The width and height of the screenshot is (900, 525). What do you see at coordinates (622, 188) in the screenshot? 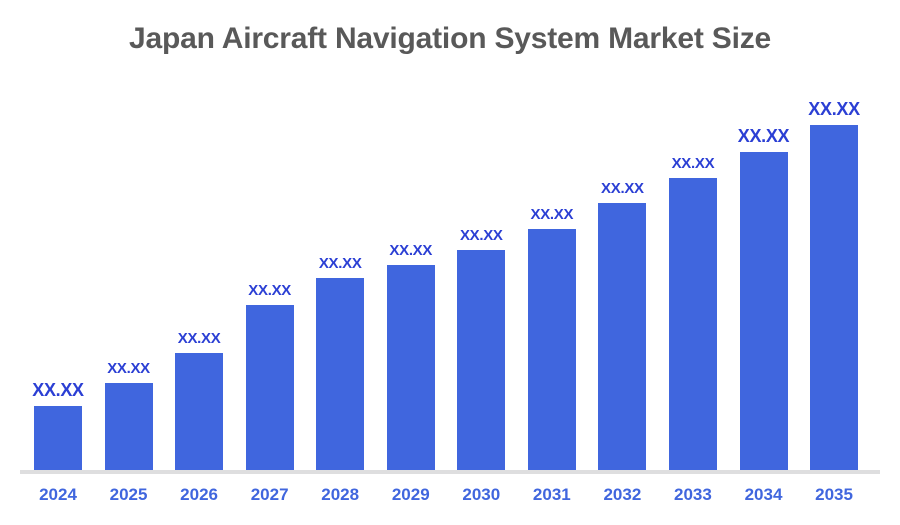
I see `bar-value-label-2032: XX.XX` at bounding box center [622, 188].